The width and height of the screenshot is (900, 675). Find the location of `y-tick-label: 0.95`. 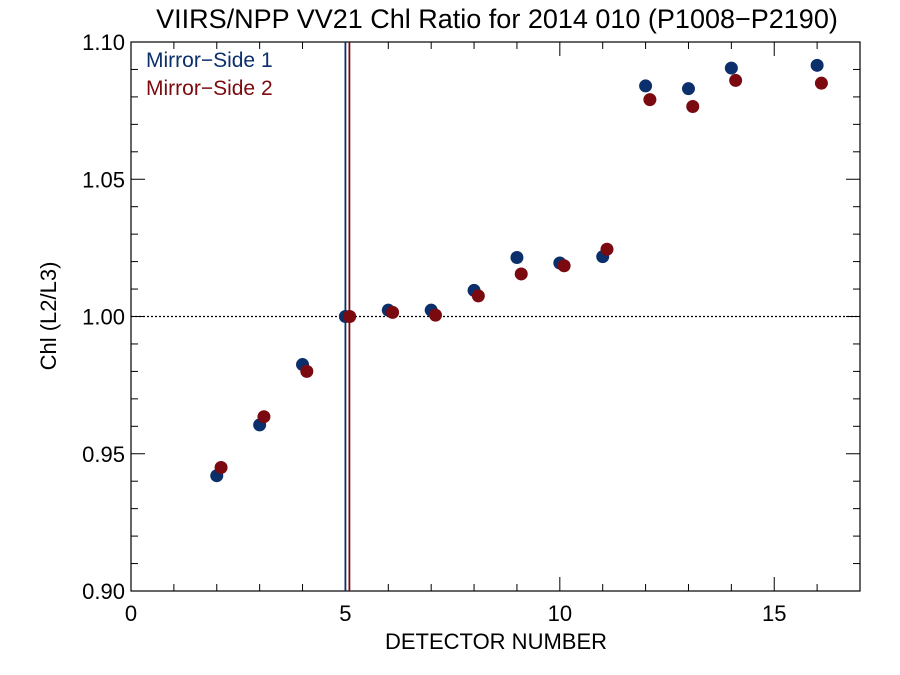

y-tick-label: 0.95 is located at coordinates (103, 454).